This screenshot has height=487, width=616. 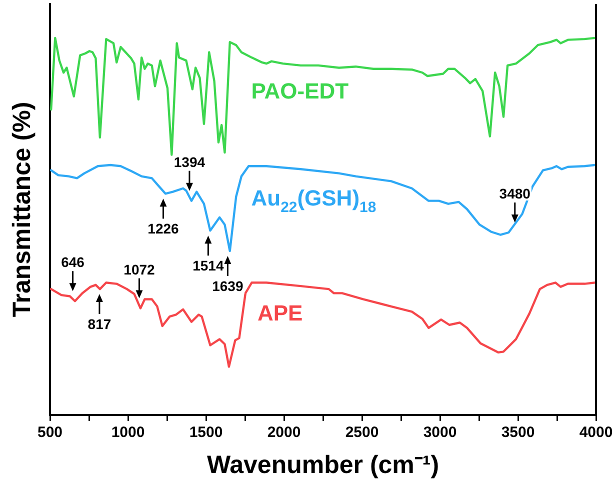 I want to click on annotation: 817, so click(x=100, y=324).